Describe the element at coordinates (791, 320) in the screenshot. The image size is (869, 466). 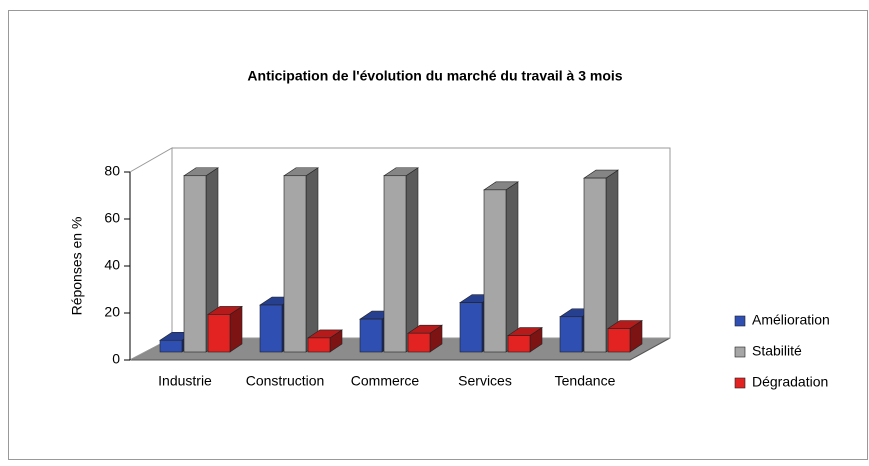
I see `legend-label: Amélioration` at that location.